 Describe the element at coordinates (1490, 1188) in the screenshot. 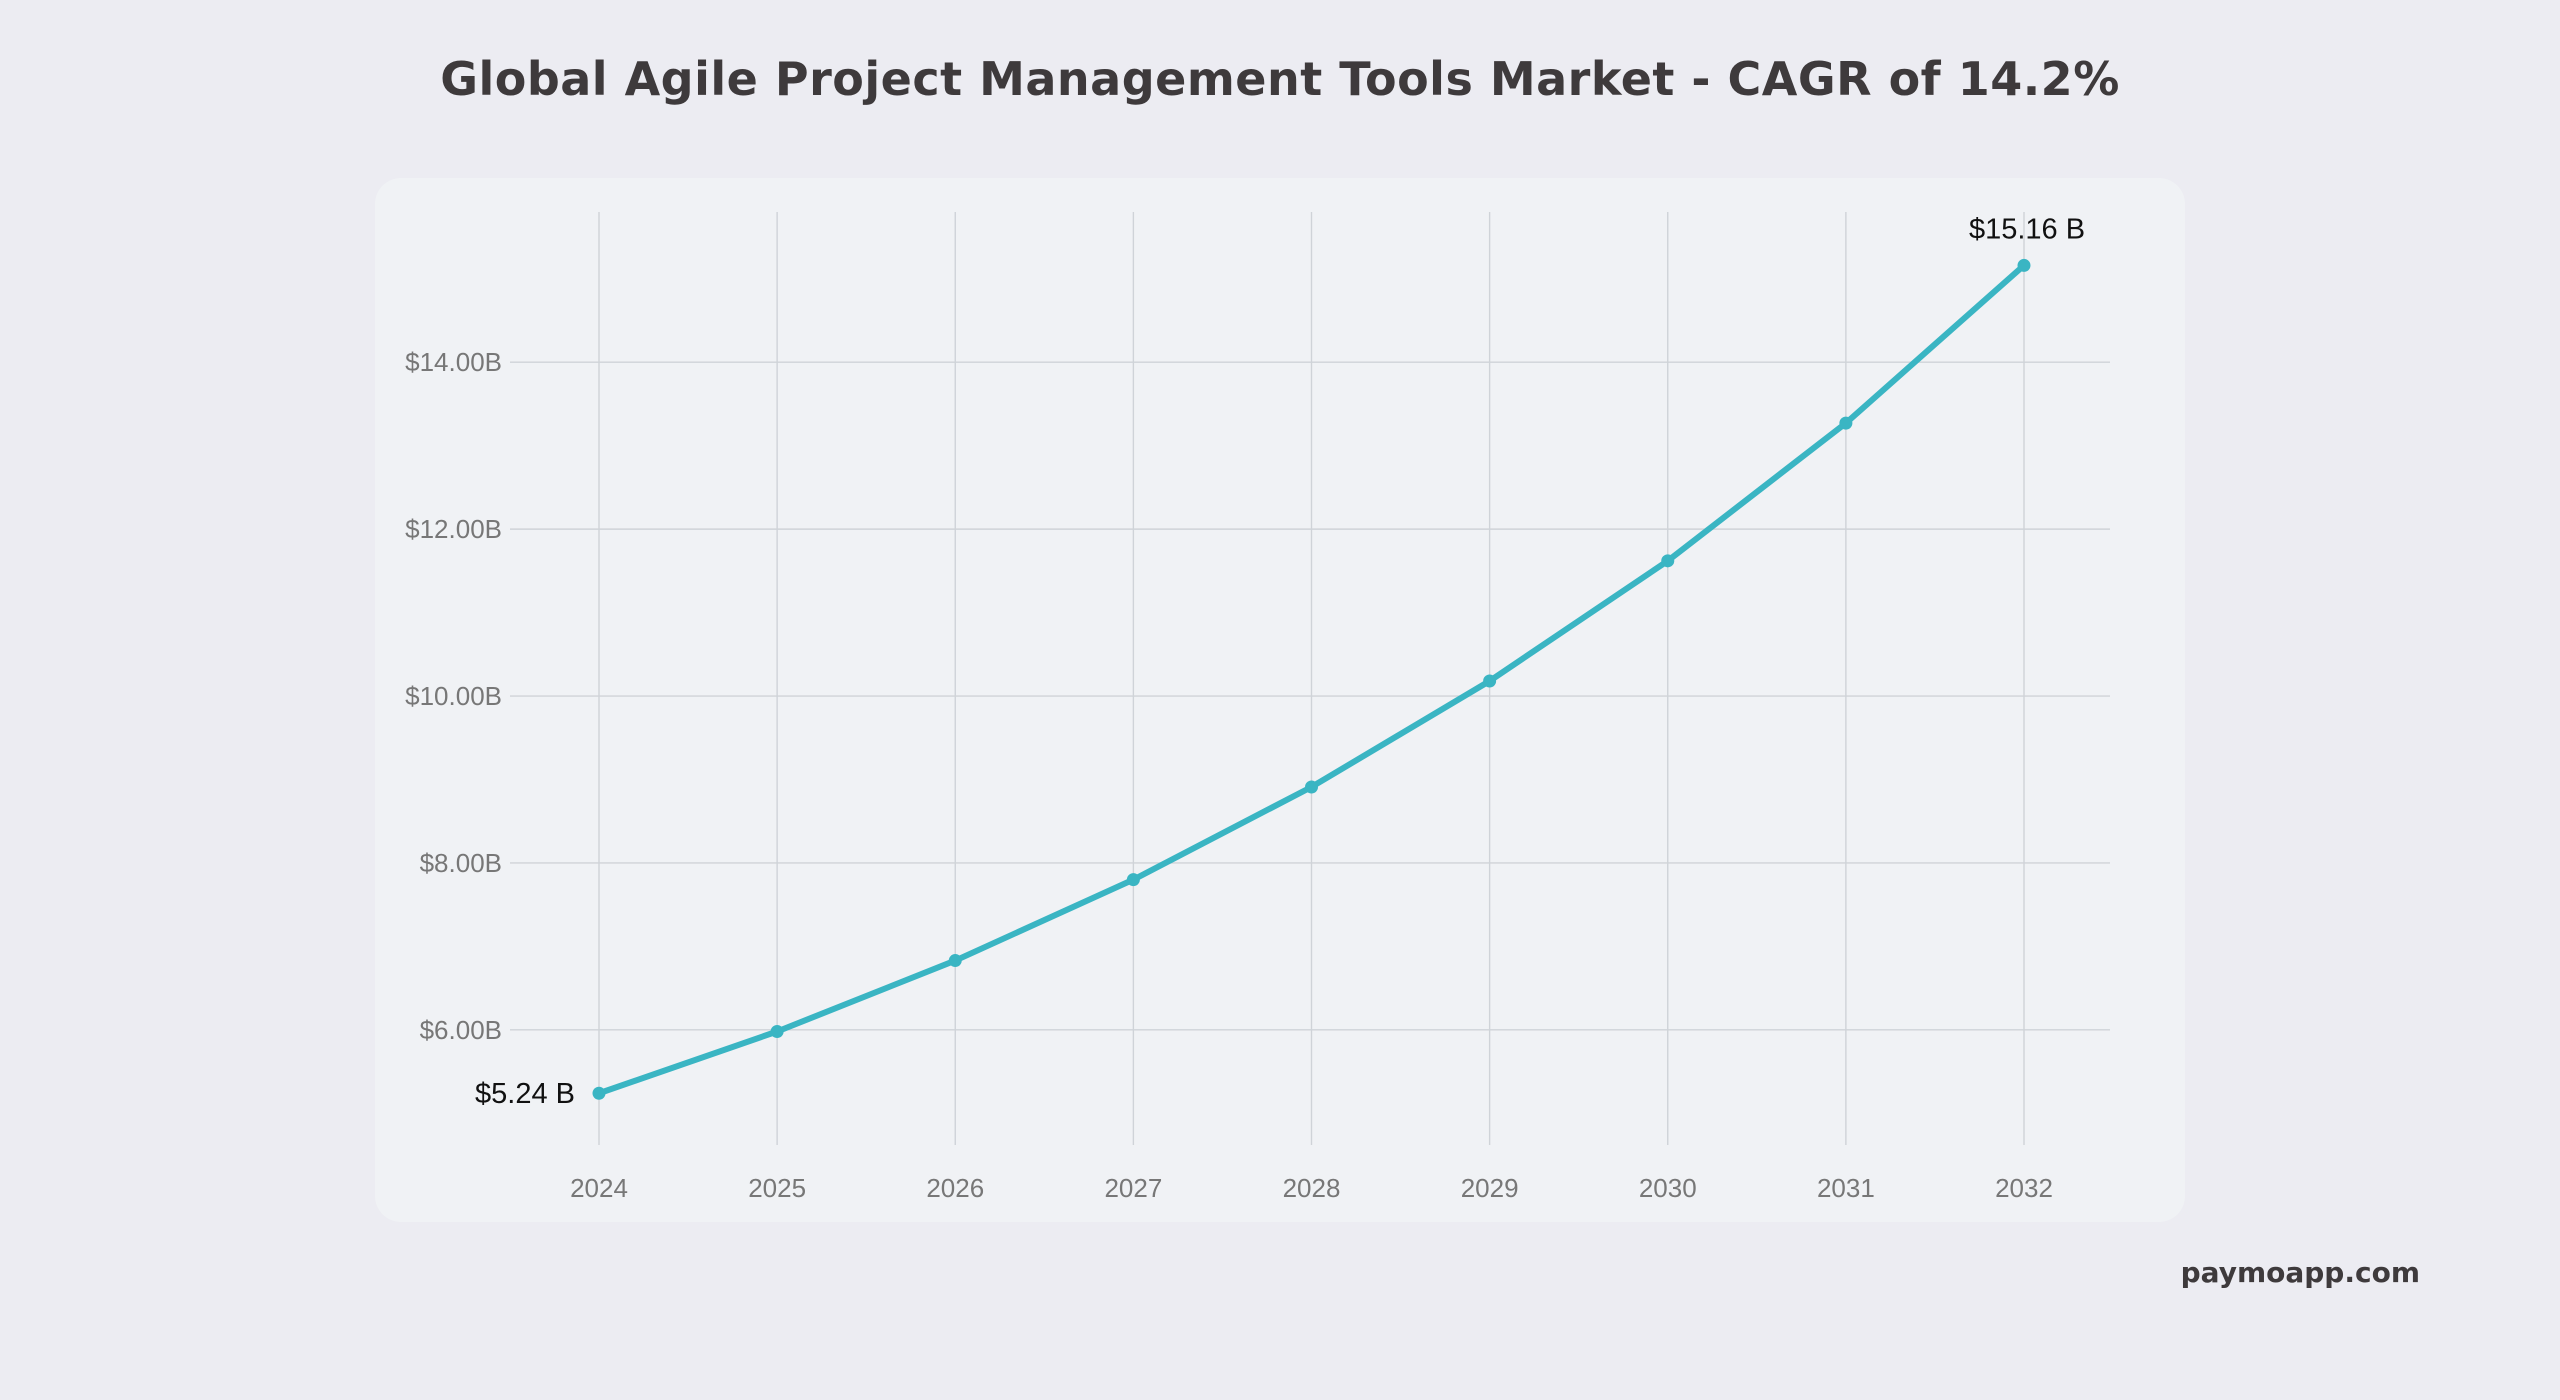

I see `x-tick-label: 2029` at that location.